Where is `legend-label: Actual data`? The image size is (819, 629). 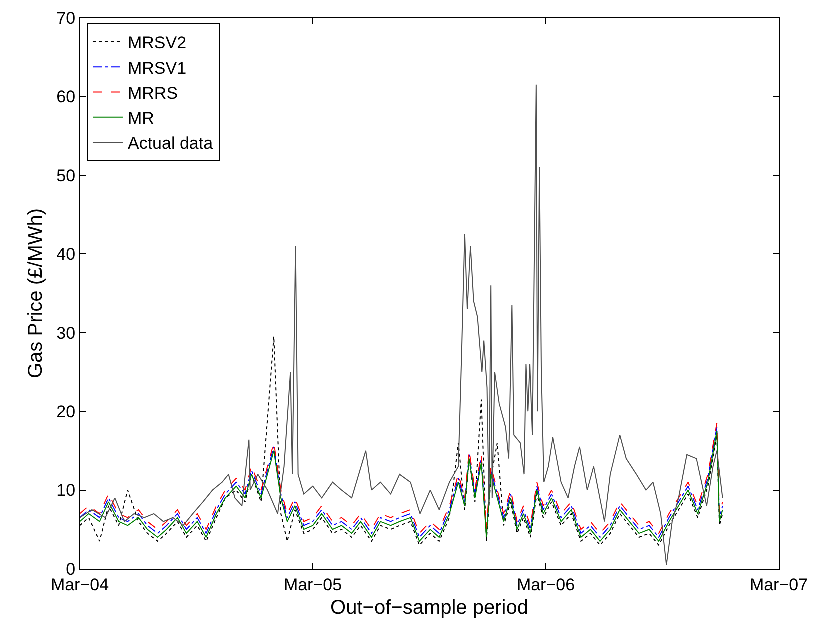 legend-label: Actual data is located at coordinates (171, 144).